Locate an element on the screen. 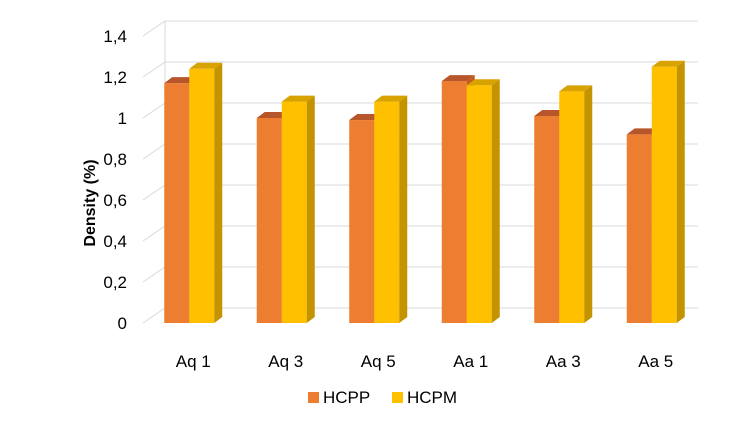  y-tick-label: 1,2 is located at coordinates (115, 77).